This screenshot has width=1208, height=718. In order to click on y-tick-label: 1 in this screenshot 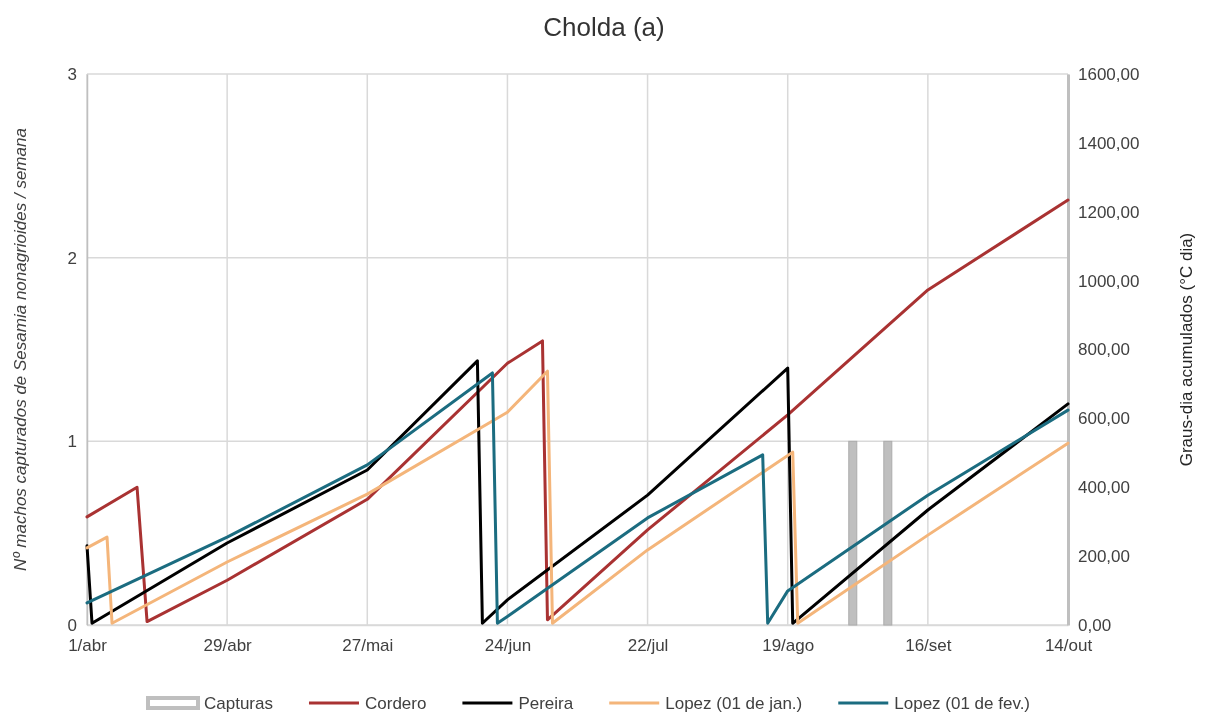, I will do `click(72, 442)`.